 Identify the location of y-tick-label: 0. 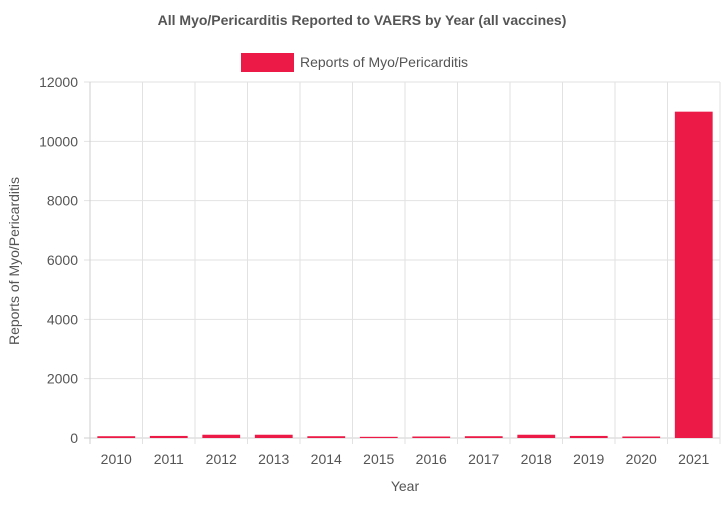
(74, 438).